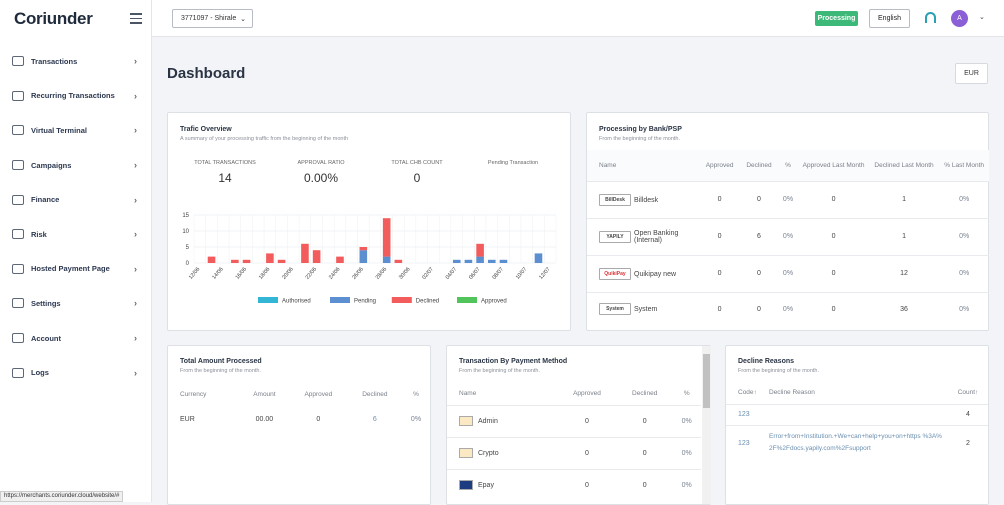  What do you see at coordinates (76, 61) in the screenshot?
I see `sidebar-item-transactions: Transactions ›` at bounding box center [76, 61].